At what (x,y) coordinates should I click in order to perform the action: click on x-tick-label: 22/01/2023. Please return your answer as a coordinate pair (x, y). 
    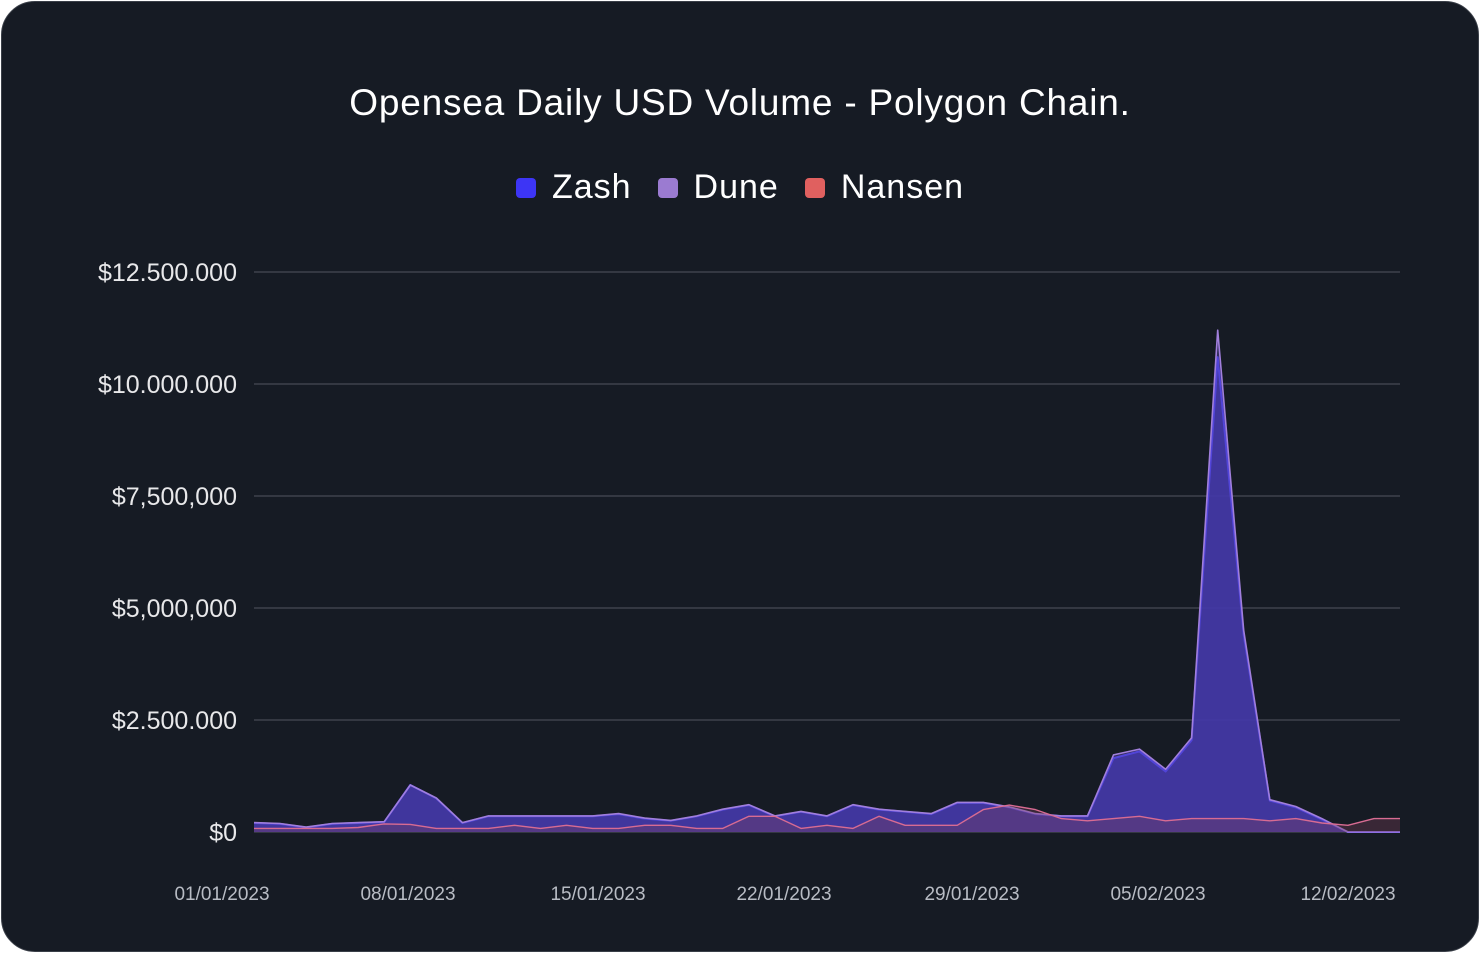
    Looking at the image, I should click on (783, 894).